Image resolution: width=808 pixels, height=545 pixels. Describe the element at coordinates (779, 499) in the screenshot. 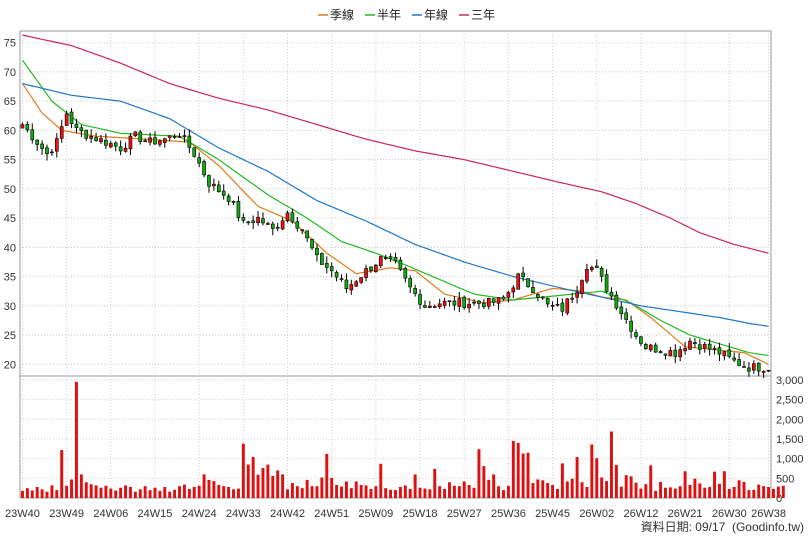

I see `volume-tick-label: 0` at that location.